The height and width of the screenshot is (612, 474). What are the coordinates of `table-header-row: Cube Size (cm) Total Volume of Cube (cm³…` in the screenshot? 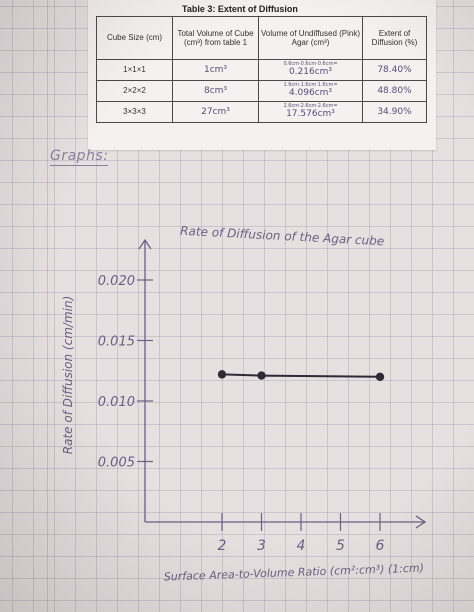 It's located at (261, 38).